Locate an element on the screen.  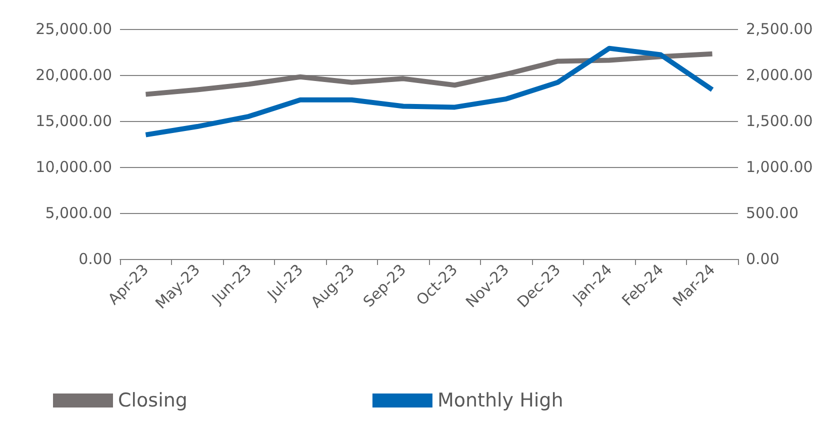
y2-tick-label: 0.00 is located at coordinates (763, 259).